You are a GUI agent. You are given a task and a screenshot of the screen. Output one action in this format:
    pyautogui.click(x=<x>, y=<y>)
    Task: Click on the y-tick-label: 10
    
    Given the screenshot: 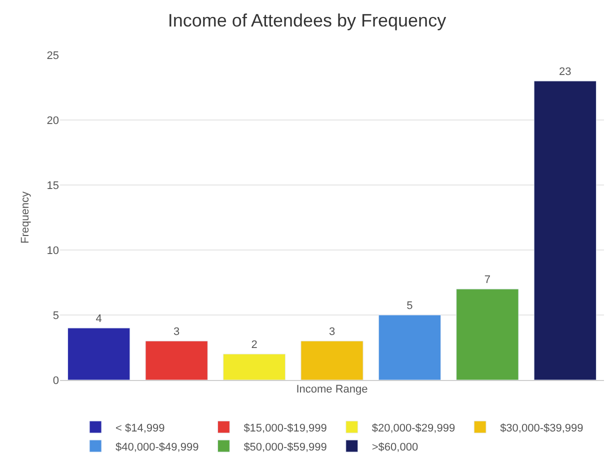 What is the action you would take?
    pyautogui.click(x=52, y=250)
    